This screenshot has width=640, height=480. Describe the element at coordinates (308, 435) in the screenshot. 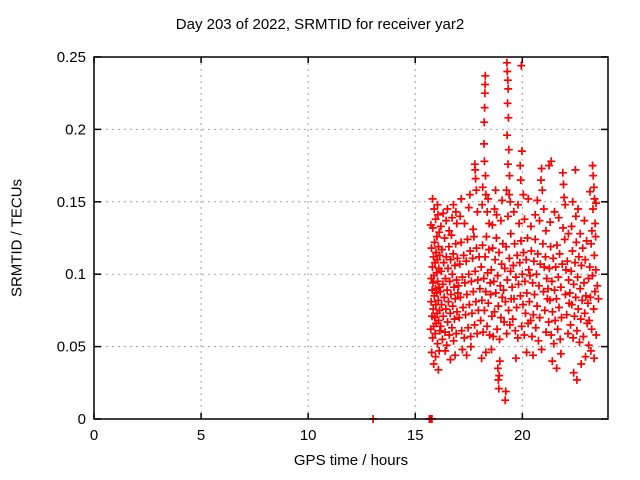

I see `x-tick-label: 10` at that location.